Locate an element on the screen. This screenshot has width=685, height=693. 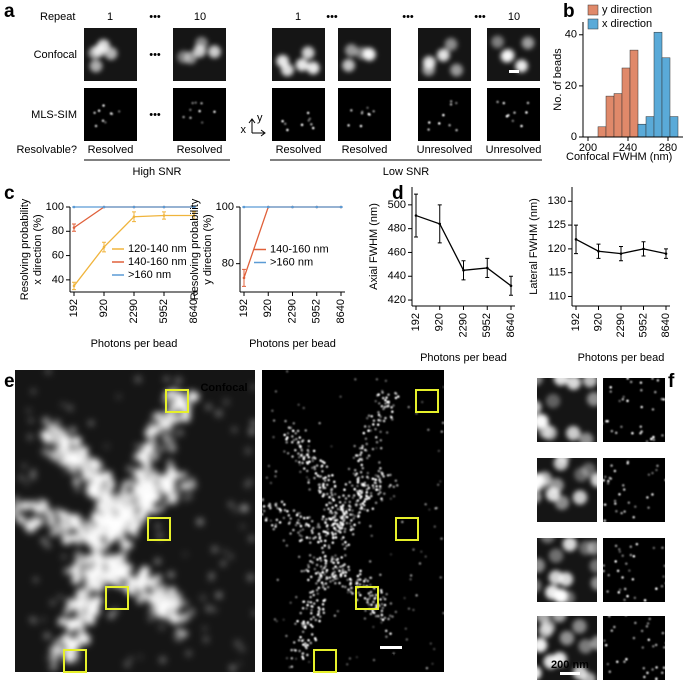
legend-label: x direction is located at coordinates (627, 24).